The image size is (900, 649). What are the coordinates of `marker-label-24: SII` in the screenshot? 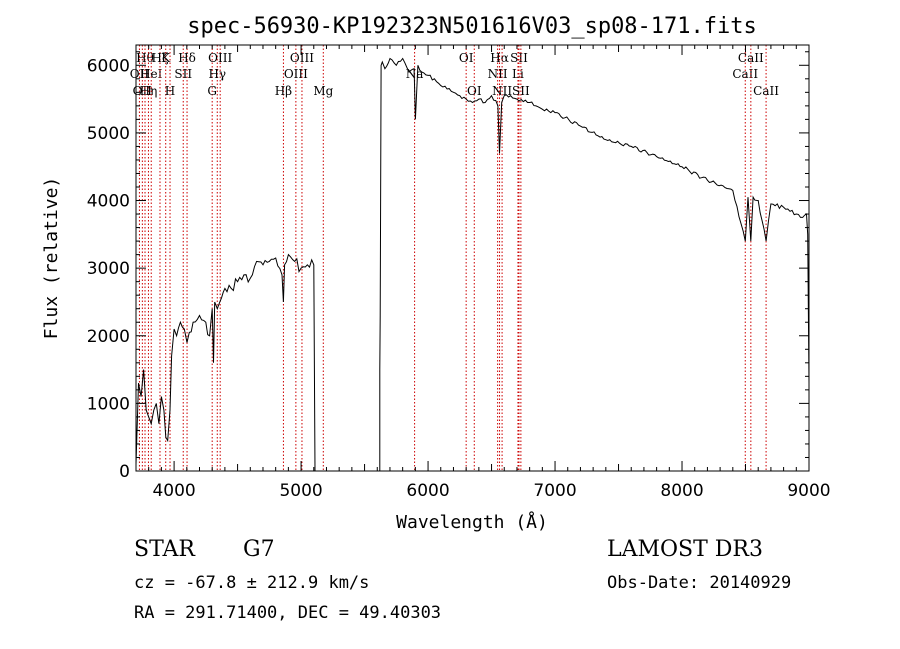 It's located at (519, 58).